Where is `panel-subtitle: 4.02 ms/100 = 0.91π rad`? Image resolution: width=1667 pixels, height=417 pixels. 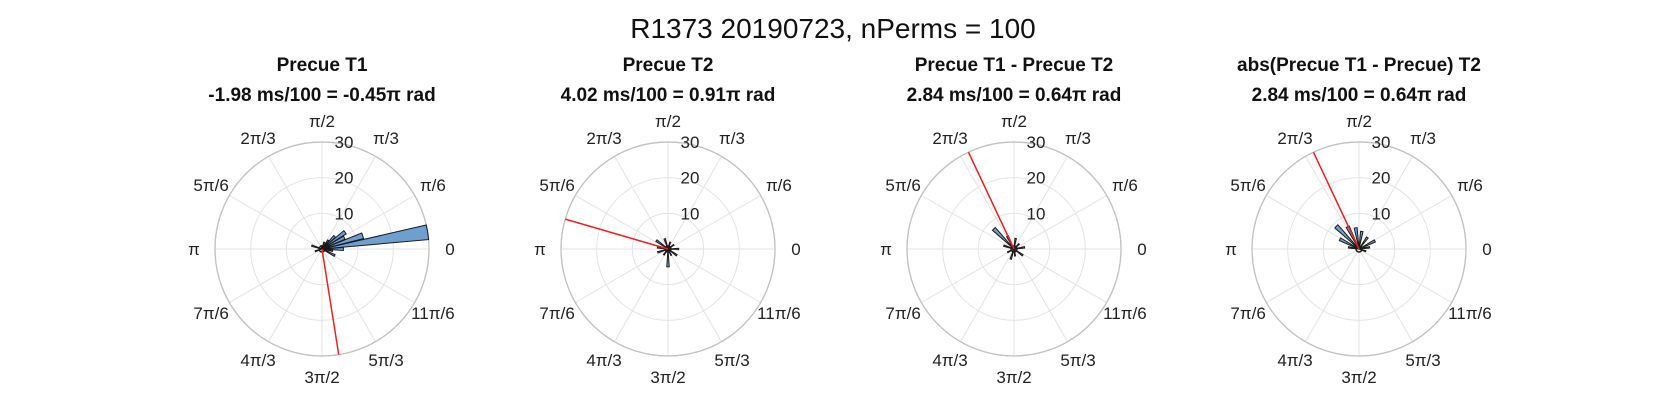
panel-subtitle: 4.02 ms/100 = 0.91π rad is located at coordinates (668, 95).